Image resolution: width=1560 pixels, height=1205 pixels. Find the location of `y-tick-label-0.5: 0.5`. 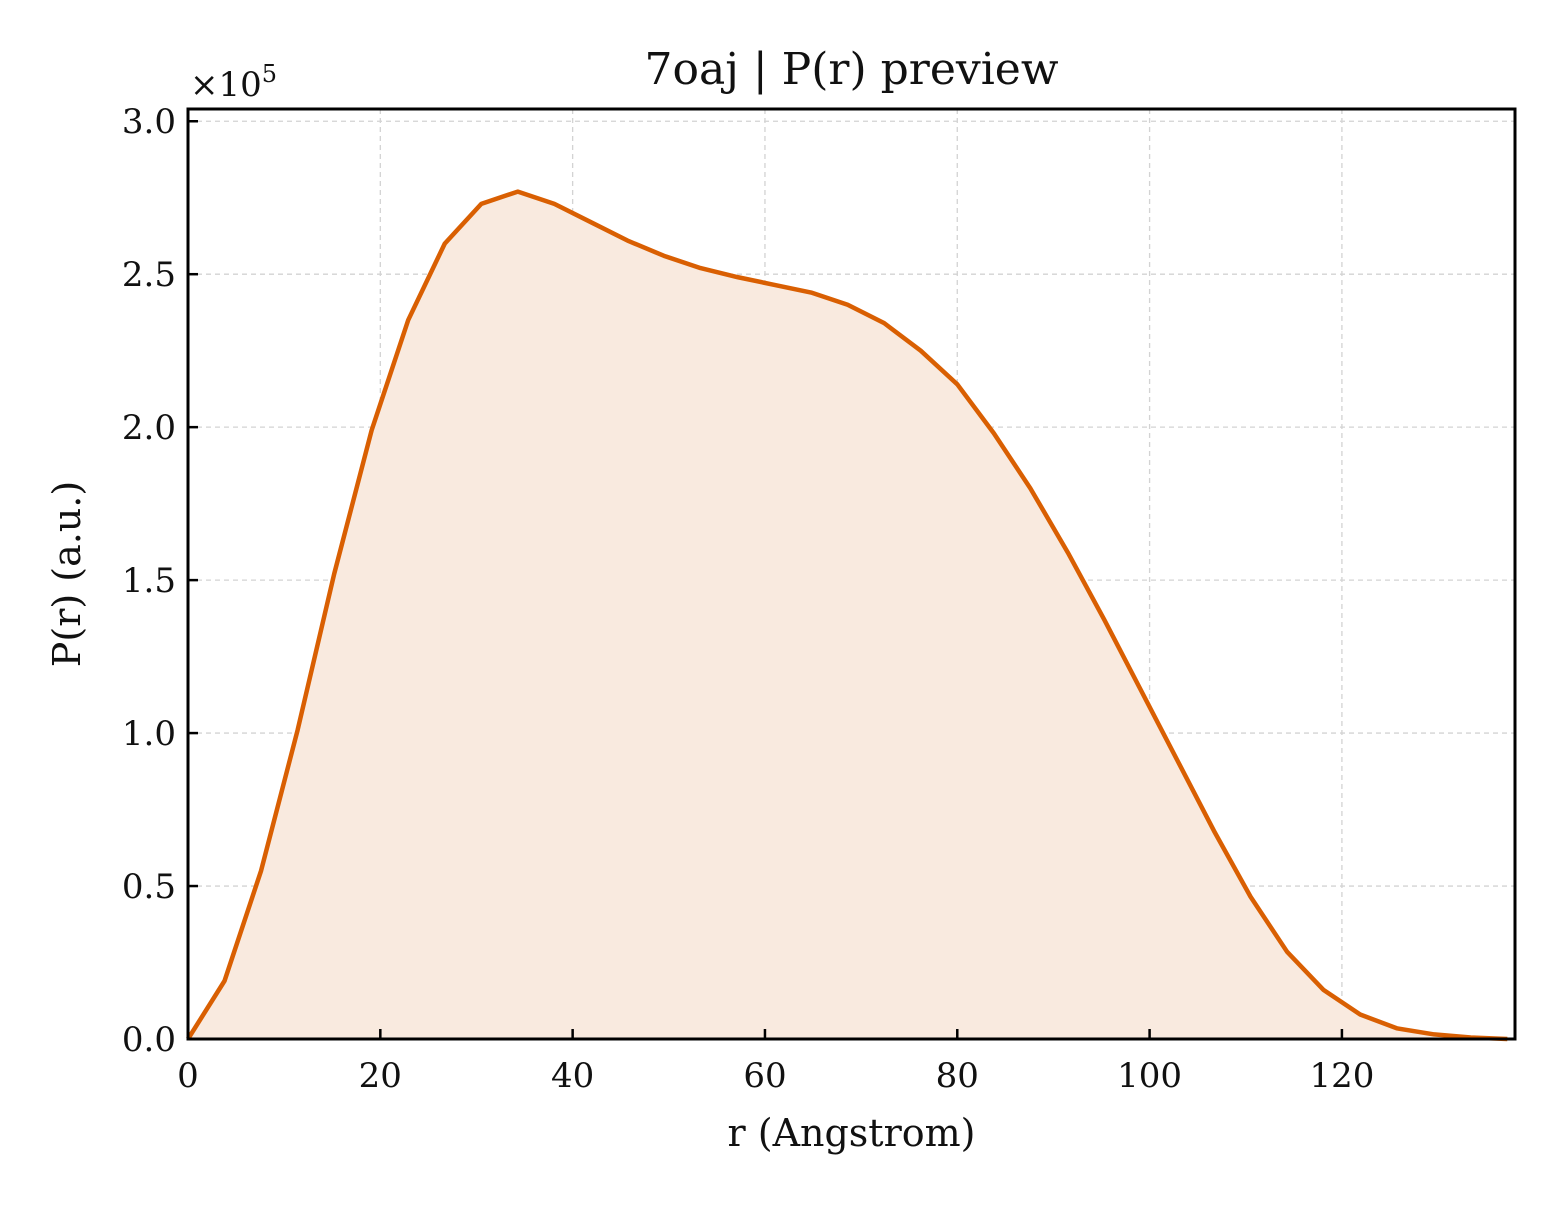

y-tick-label-0.5: 0.5 is located at coordinates (149, 887).